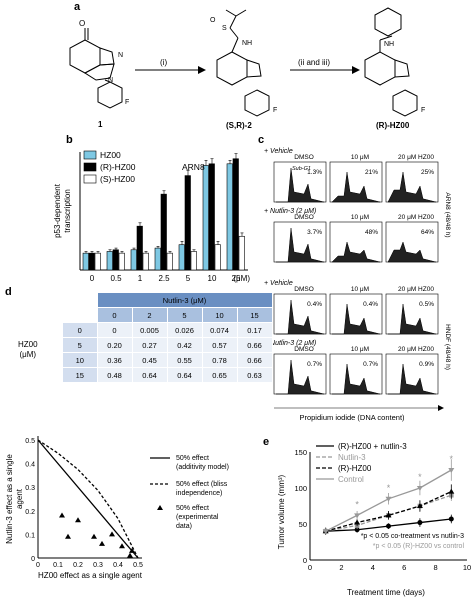 The width and height of the screenshot is (474, 601). Describe the element at coordinates (38, 565) in the screenshot. I see `x-tick-label: 0` at that location.